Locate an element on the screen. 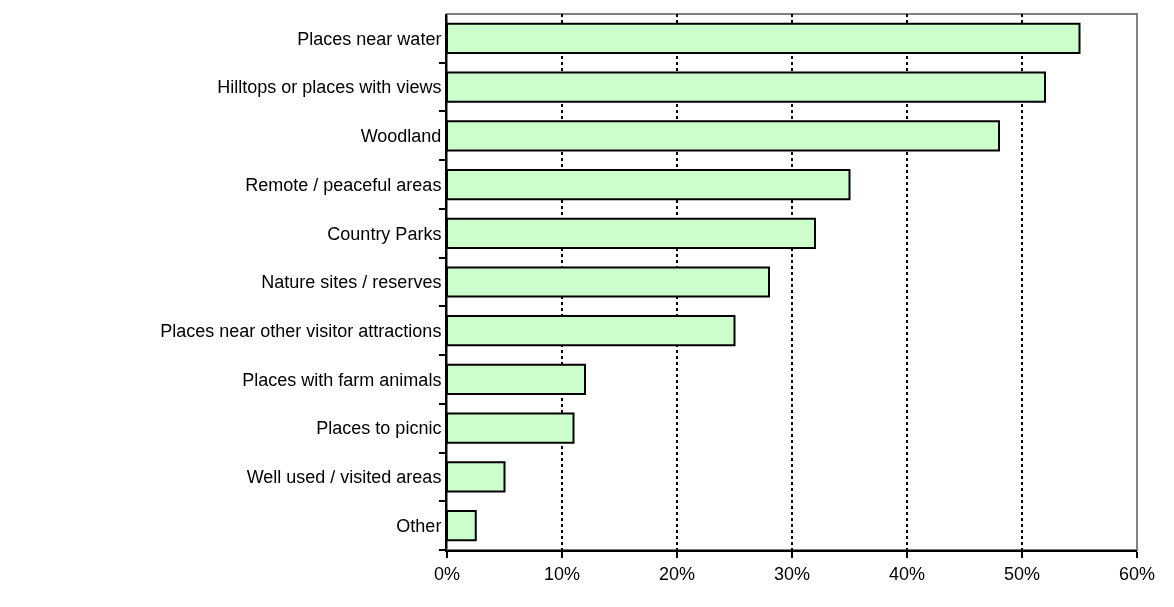 The width and height of the screenshot is (1174, 607). y-tick-label: Places to picnic is located at coordinates (379, 428).